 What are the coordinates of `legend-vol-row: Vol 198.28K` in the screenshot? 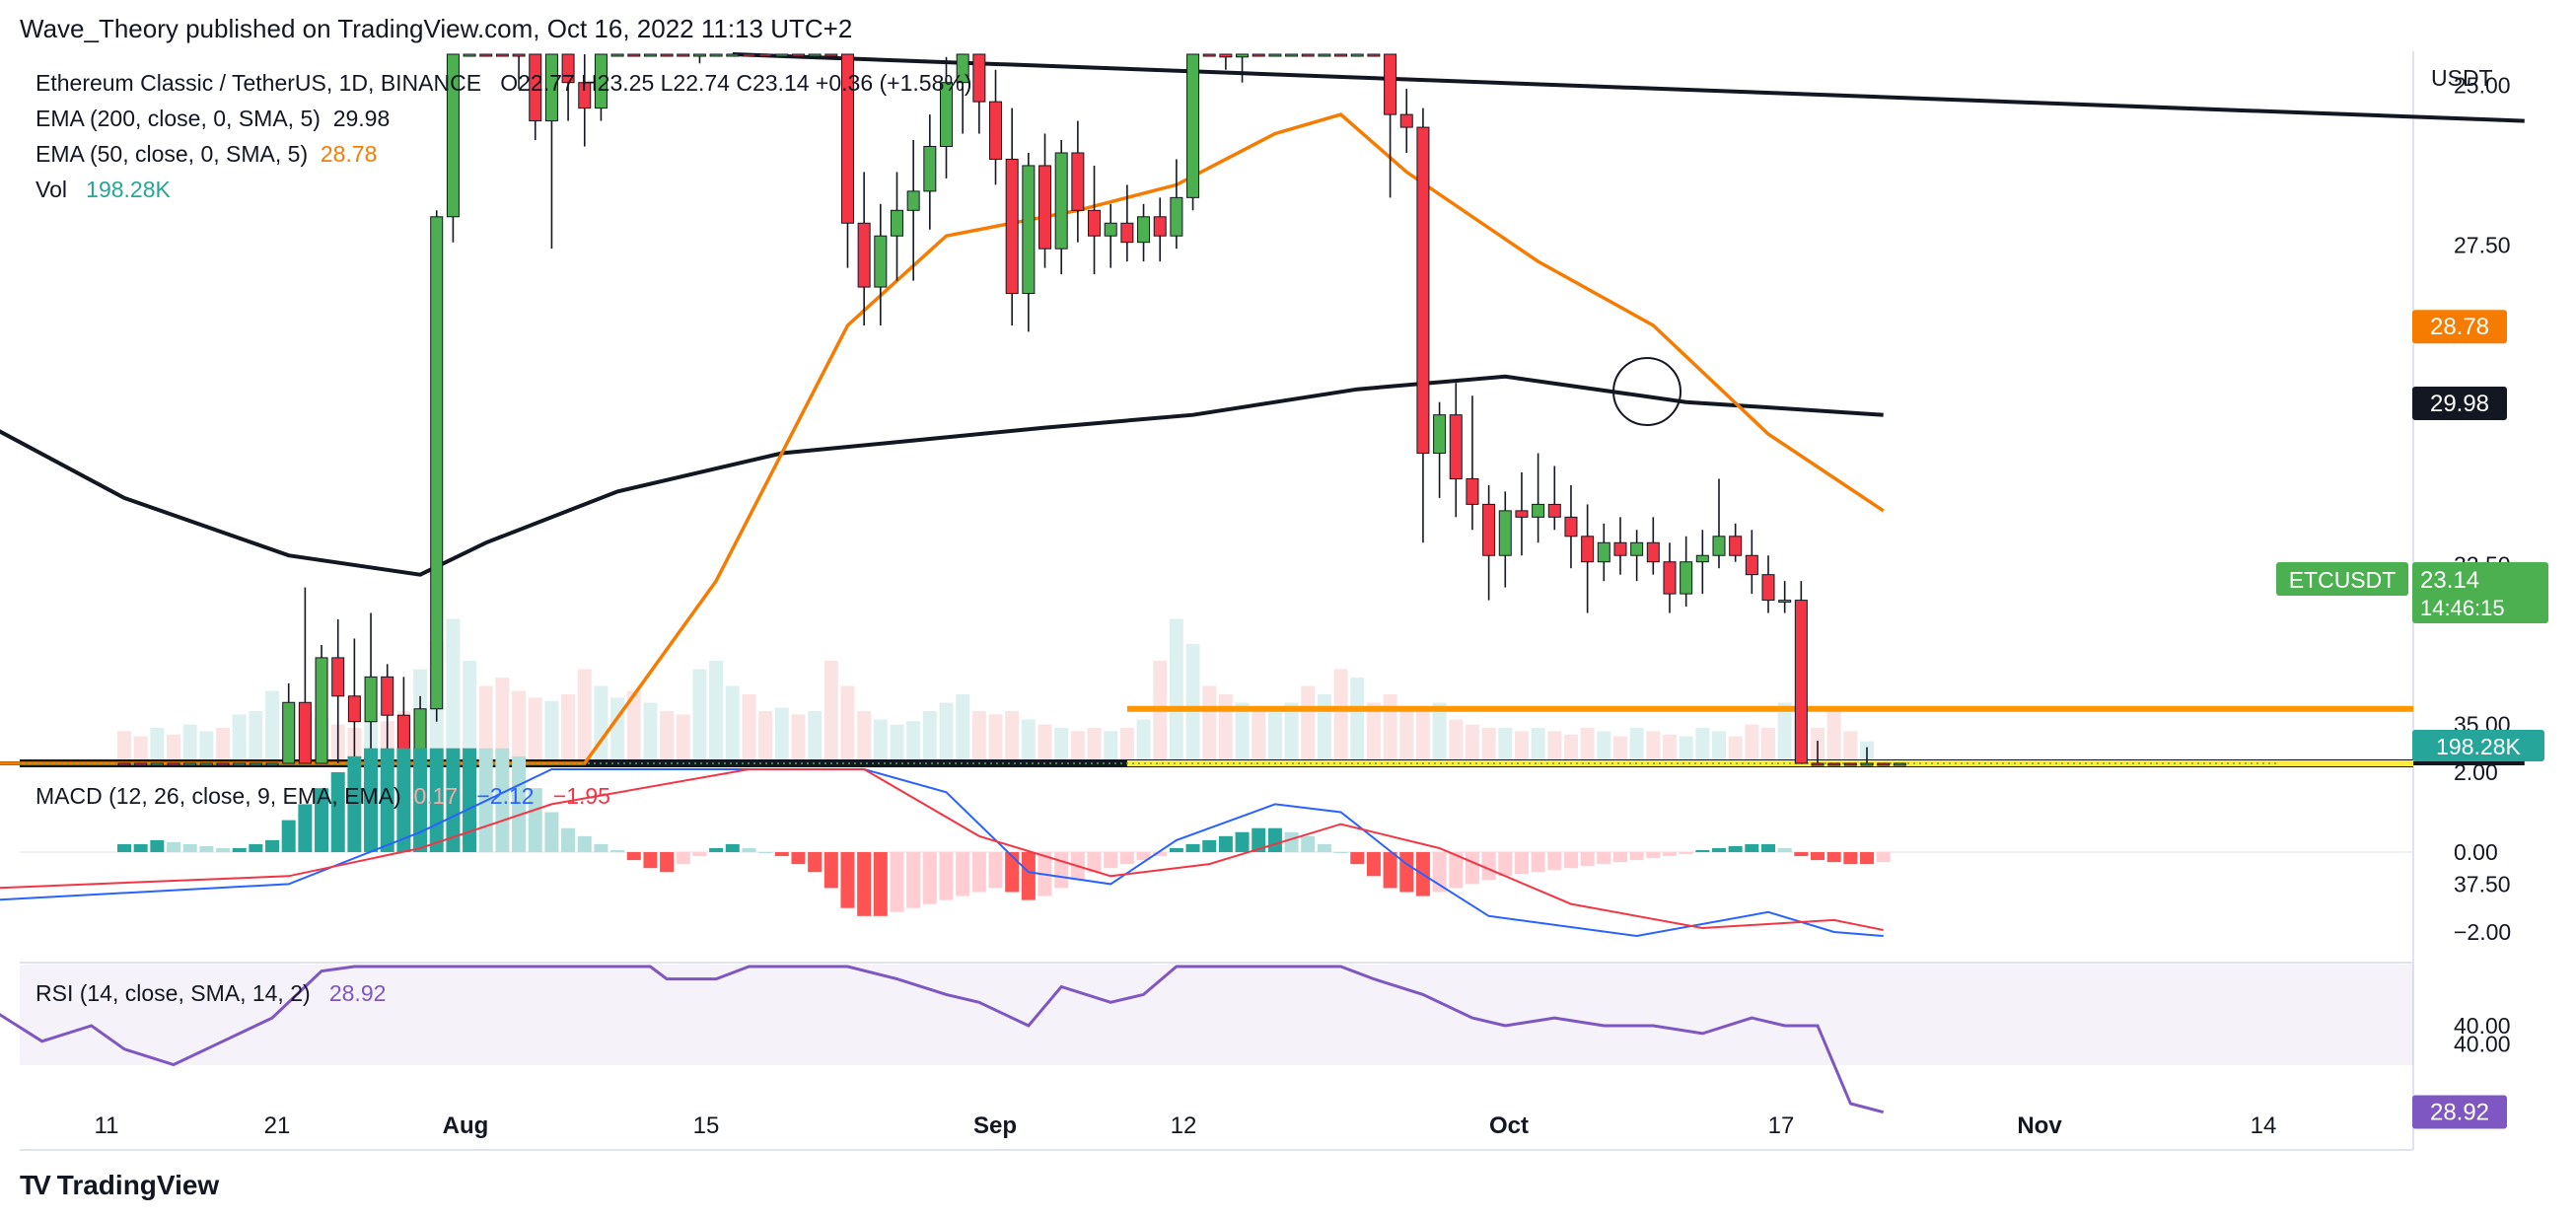 It's located at (504, 189).